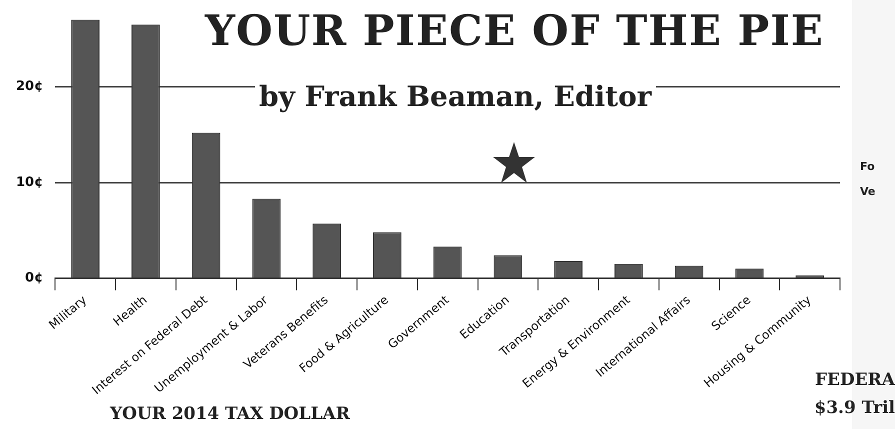 This screenshot has height=429, width=895. I want to click on y-tick-label: 10¢, so click(30, 182).